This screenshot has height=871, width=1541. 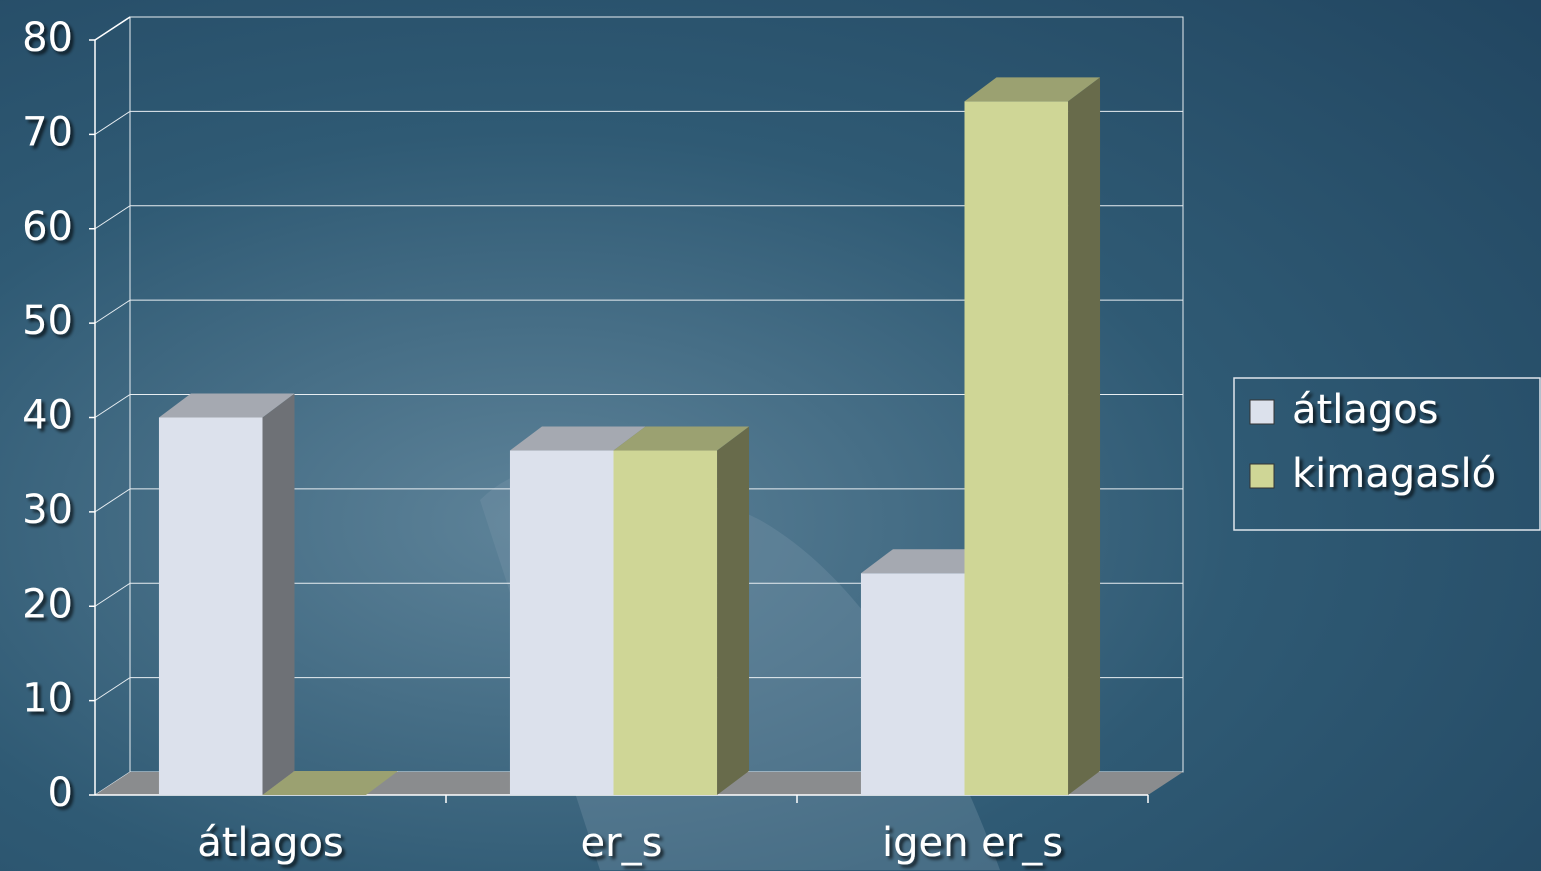 I want to click on y-tick-label: 60, so click(x=47, y=227).